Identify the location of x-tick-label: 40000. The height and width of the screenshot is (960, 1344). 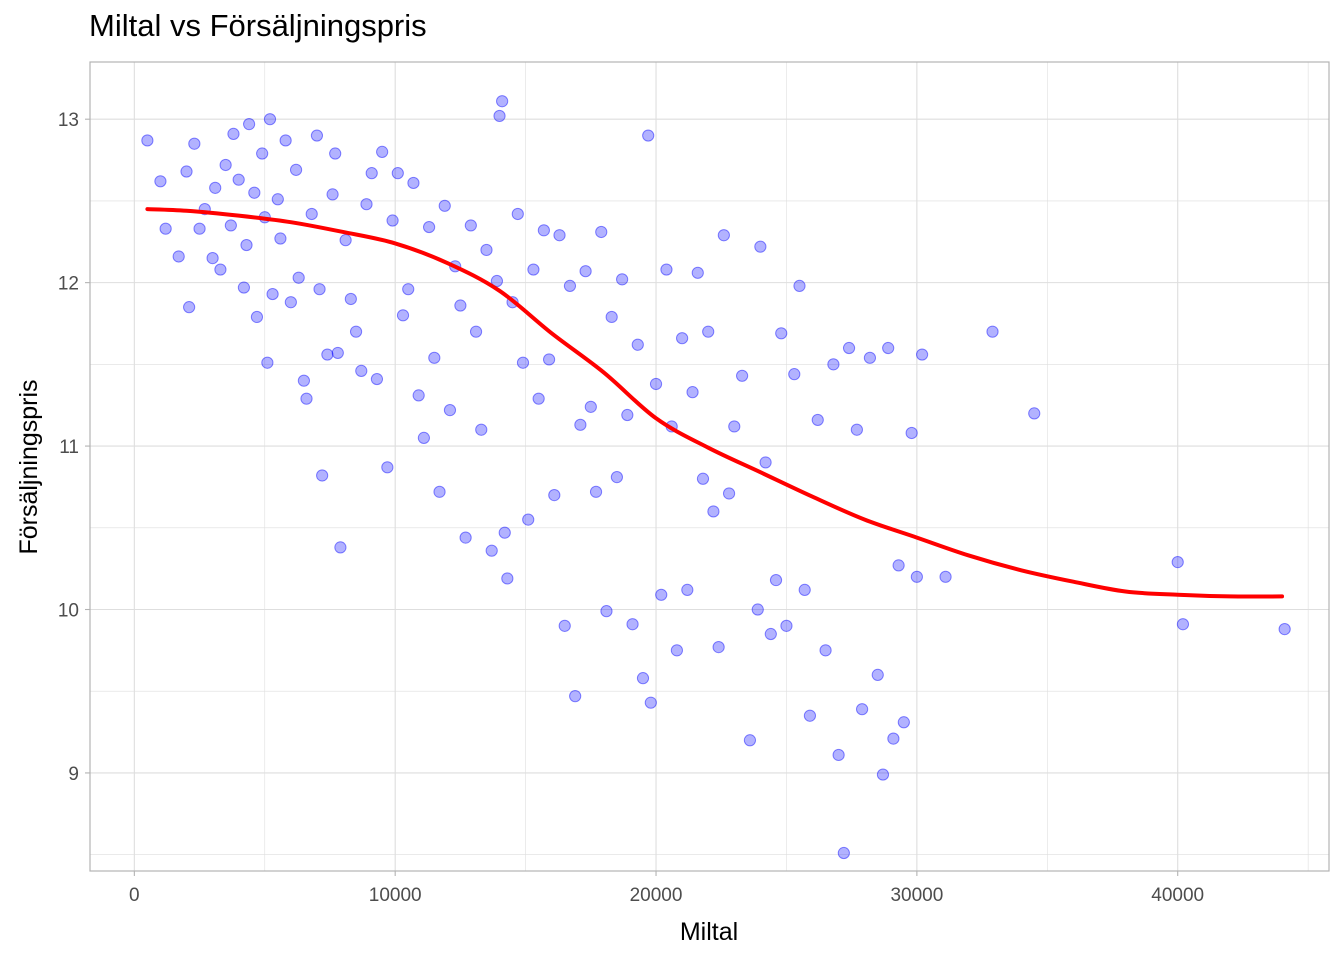
(1177, 895).